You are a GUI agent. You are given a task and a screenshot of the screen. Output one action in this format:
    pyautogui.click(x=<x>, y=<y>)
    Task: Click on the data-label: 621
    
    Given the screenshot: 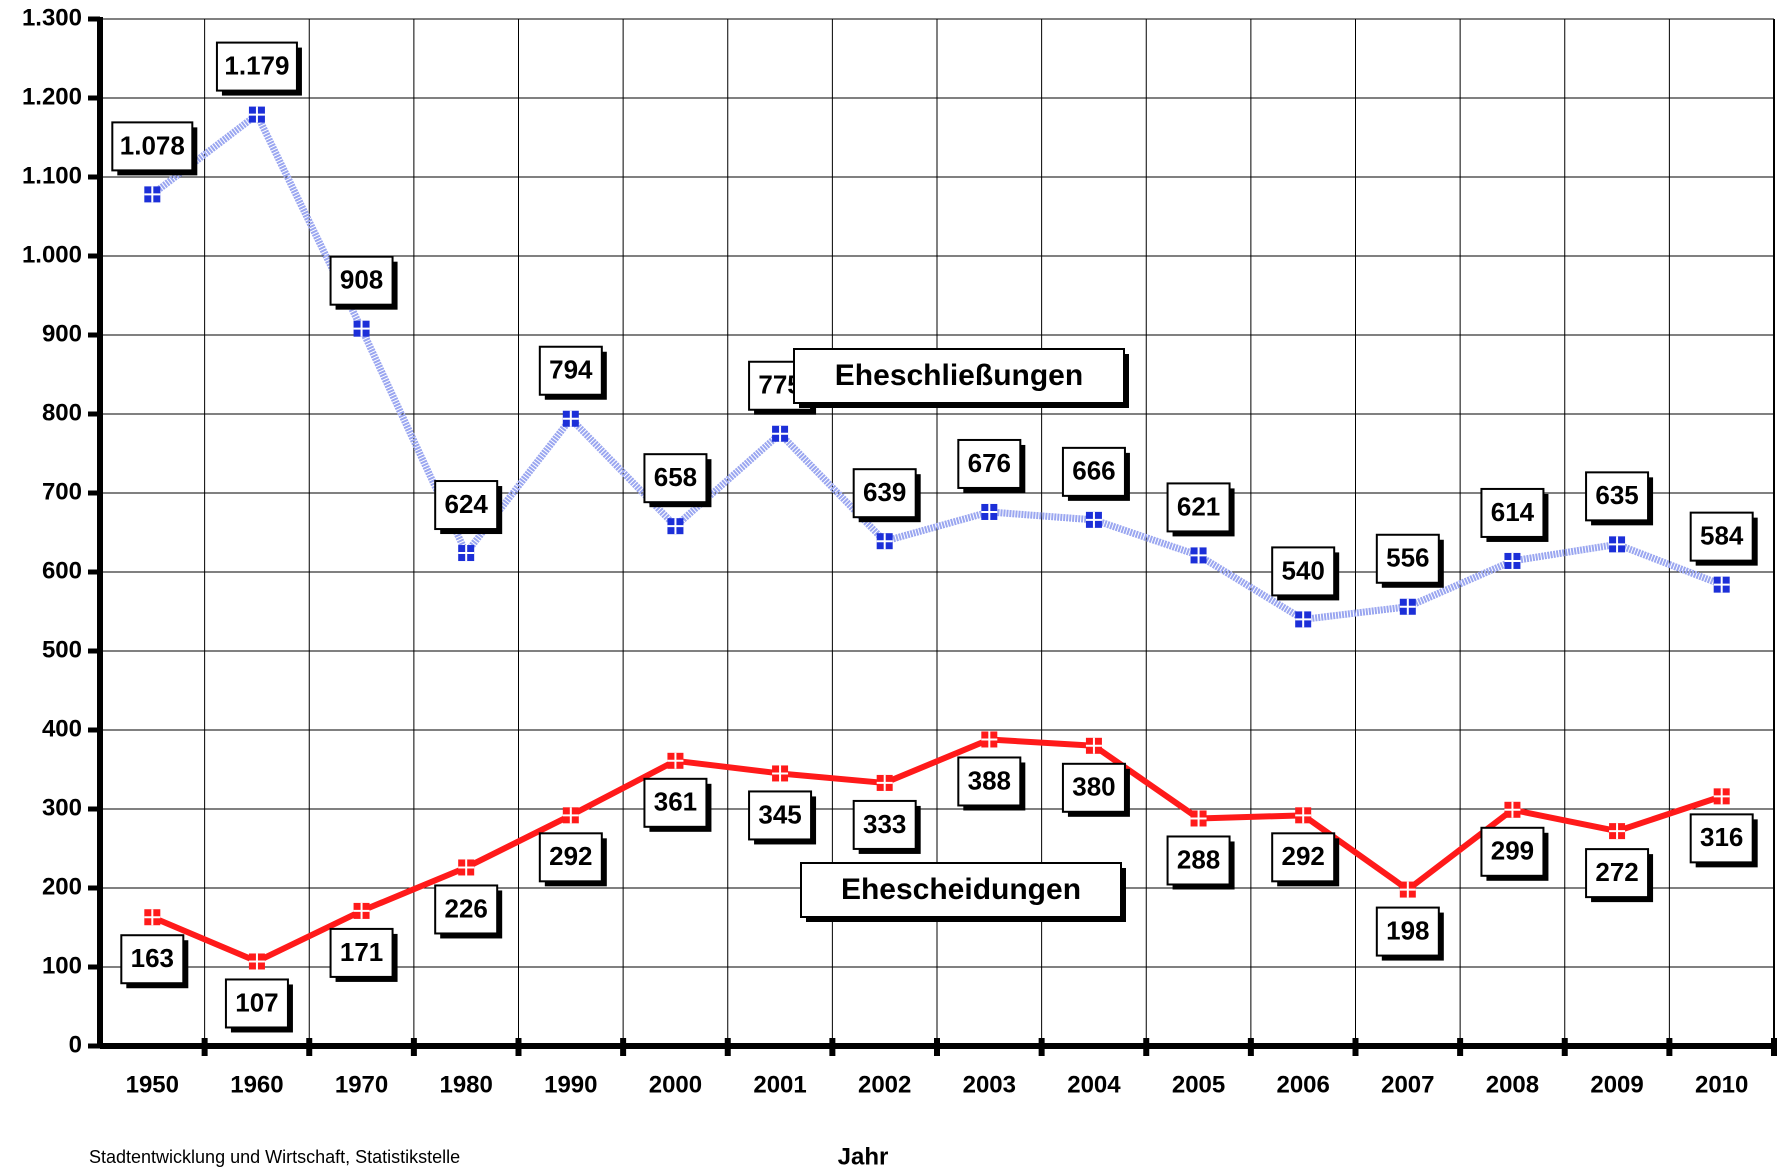 What is the action you would take?
    pyautogui.click(x=1198, y=506)
    